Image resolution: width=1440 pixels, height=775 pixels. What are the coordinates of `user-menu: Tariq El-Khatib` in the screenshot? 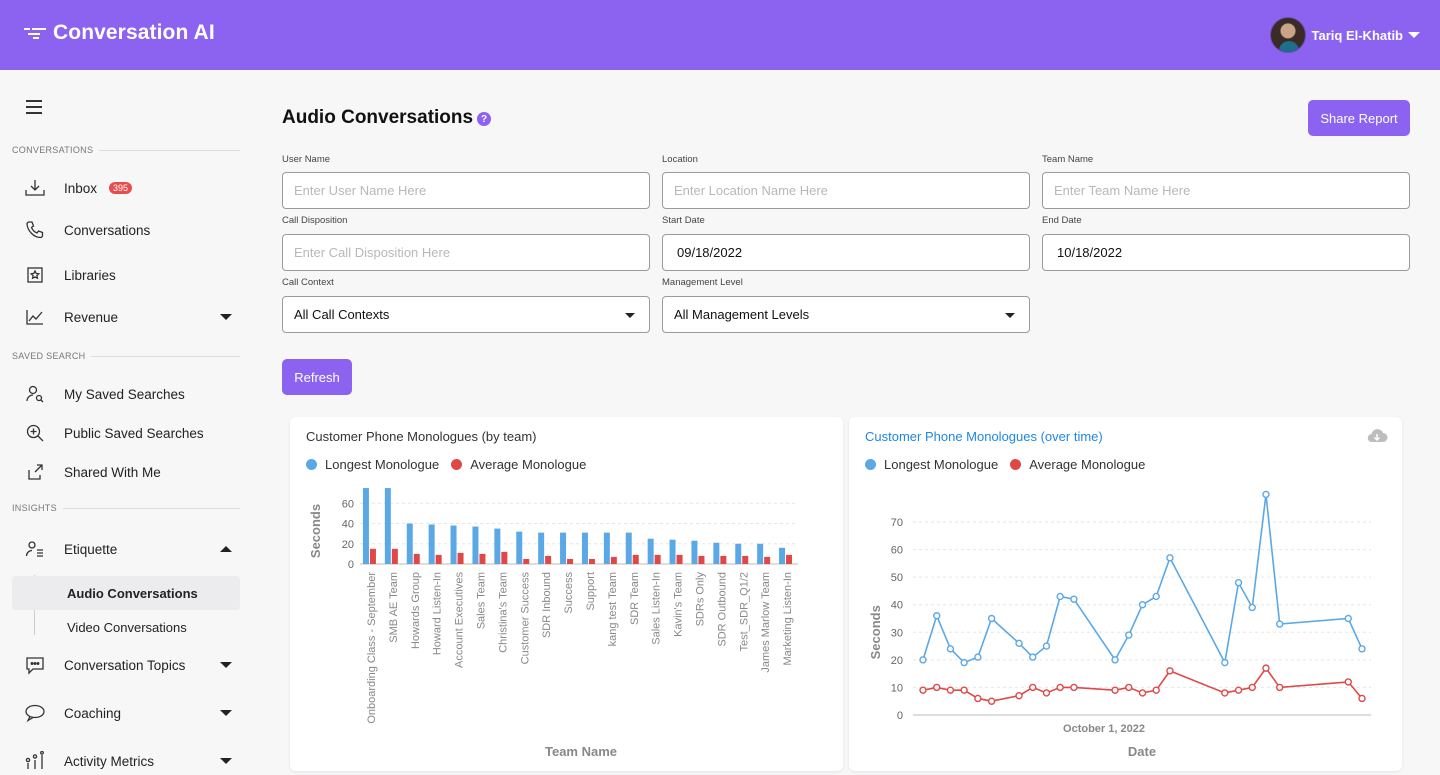 It's located at (1344, 35).